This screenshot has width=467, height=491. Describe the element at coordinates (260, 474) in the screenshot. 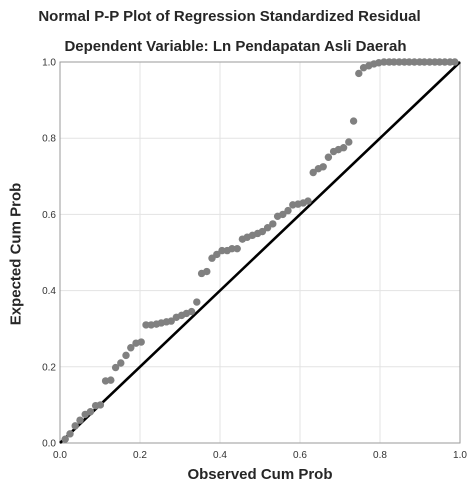

I see `x-axis-label: Observed Cum Prob` at that location.